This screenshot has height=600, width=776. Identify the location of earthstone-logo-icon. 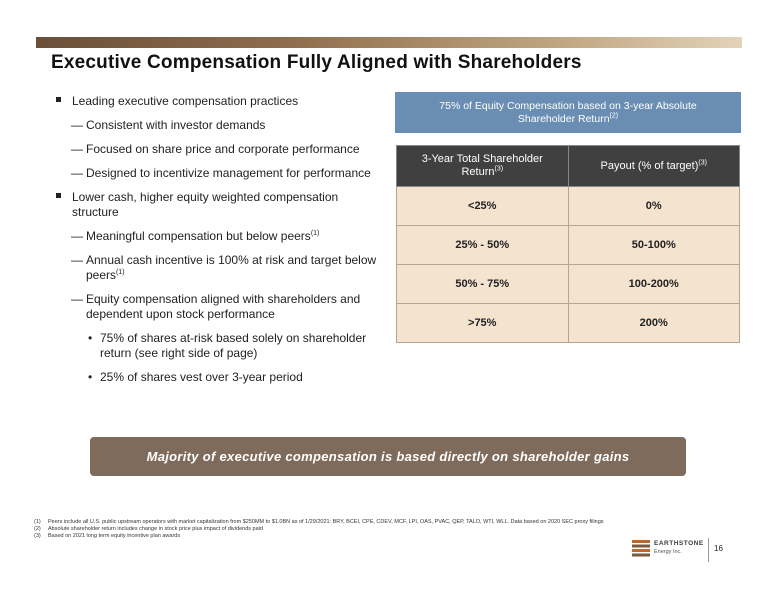
(641, 548).